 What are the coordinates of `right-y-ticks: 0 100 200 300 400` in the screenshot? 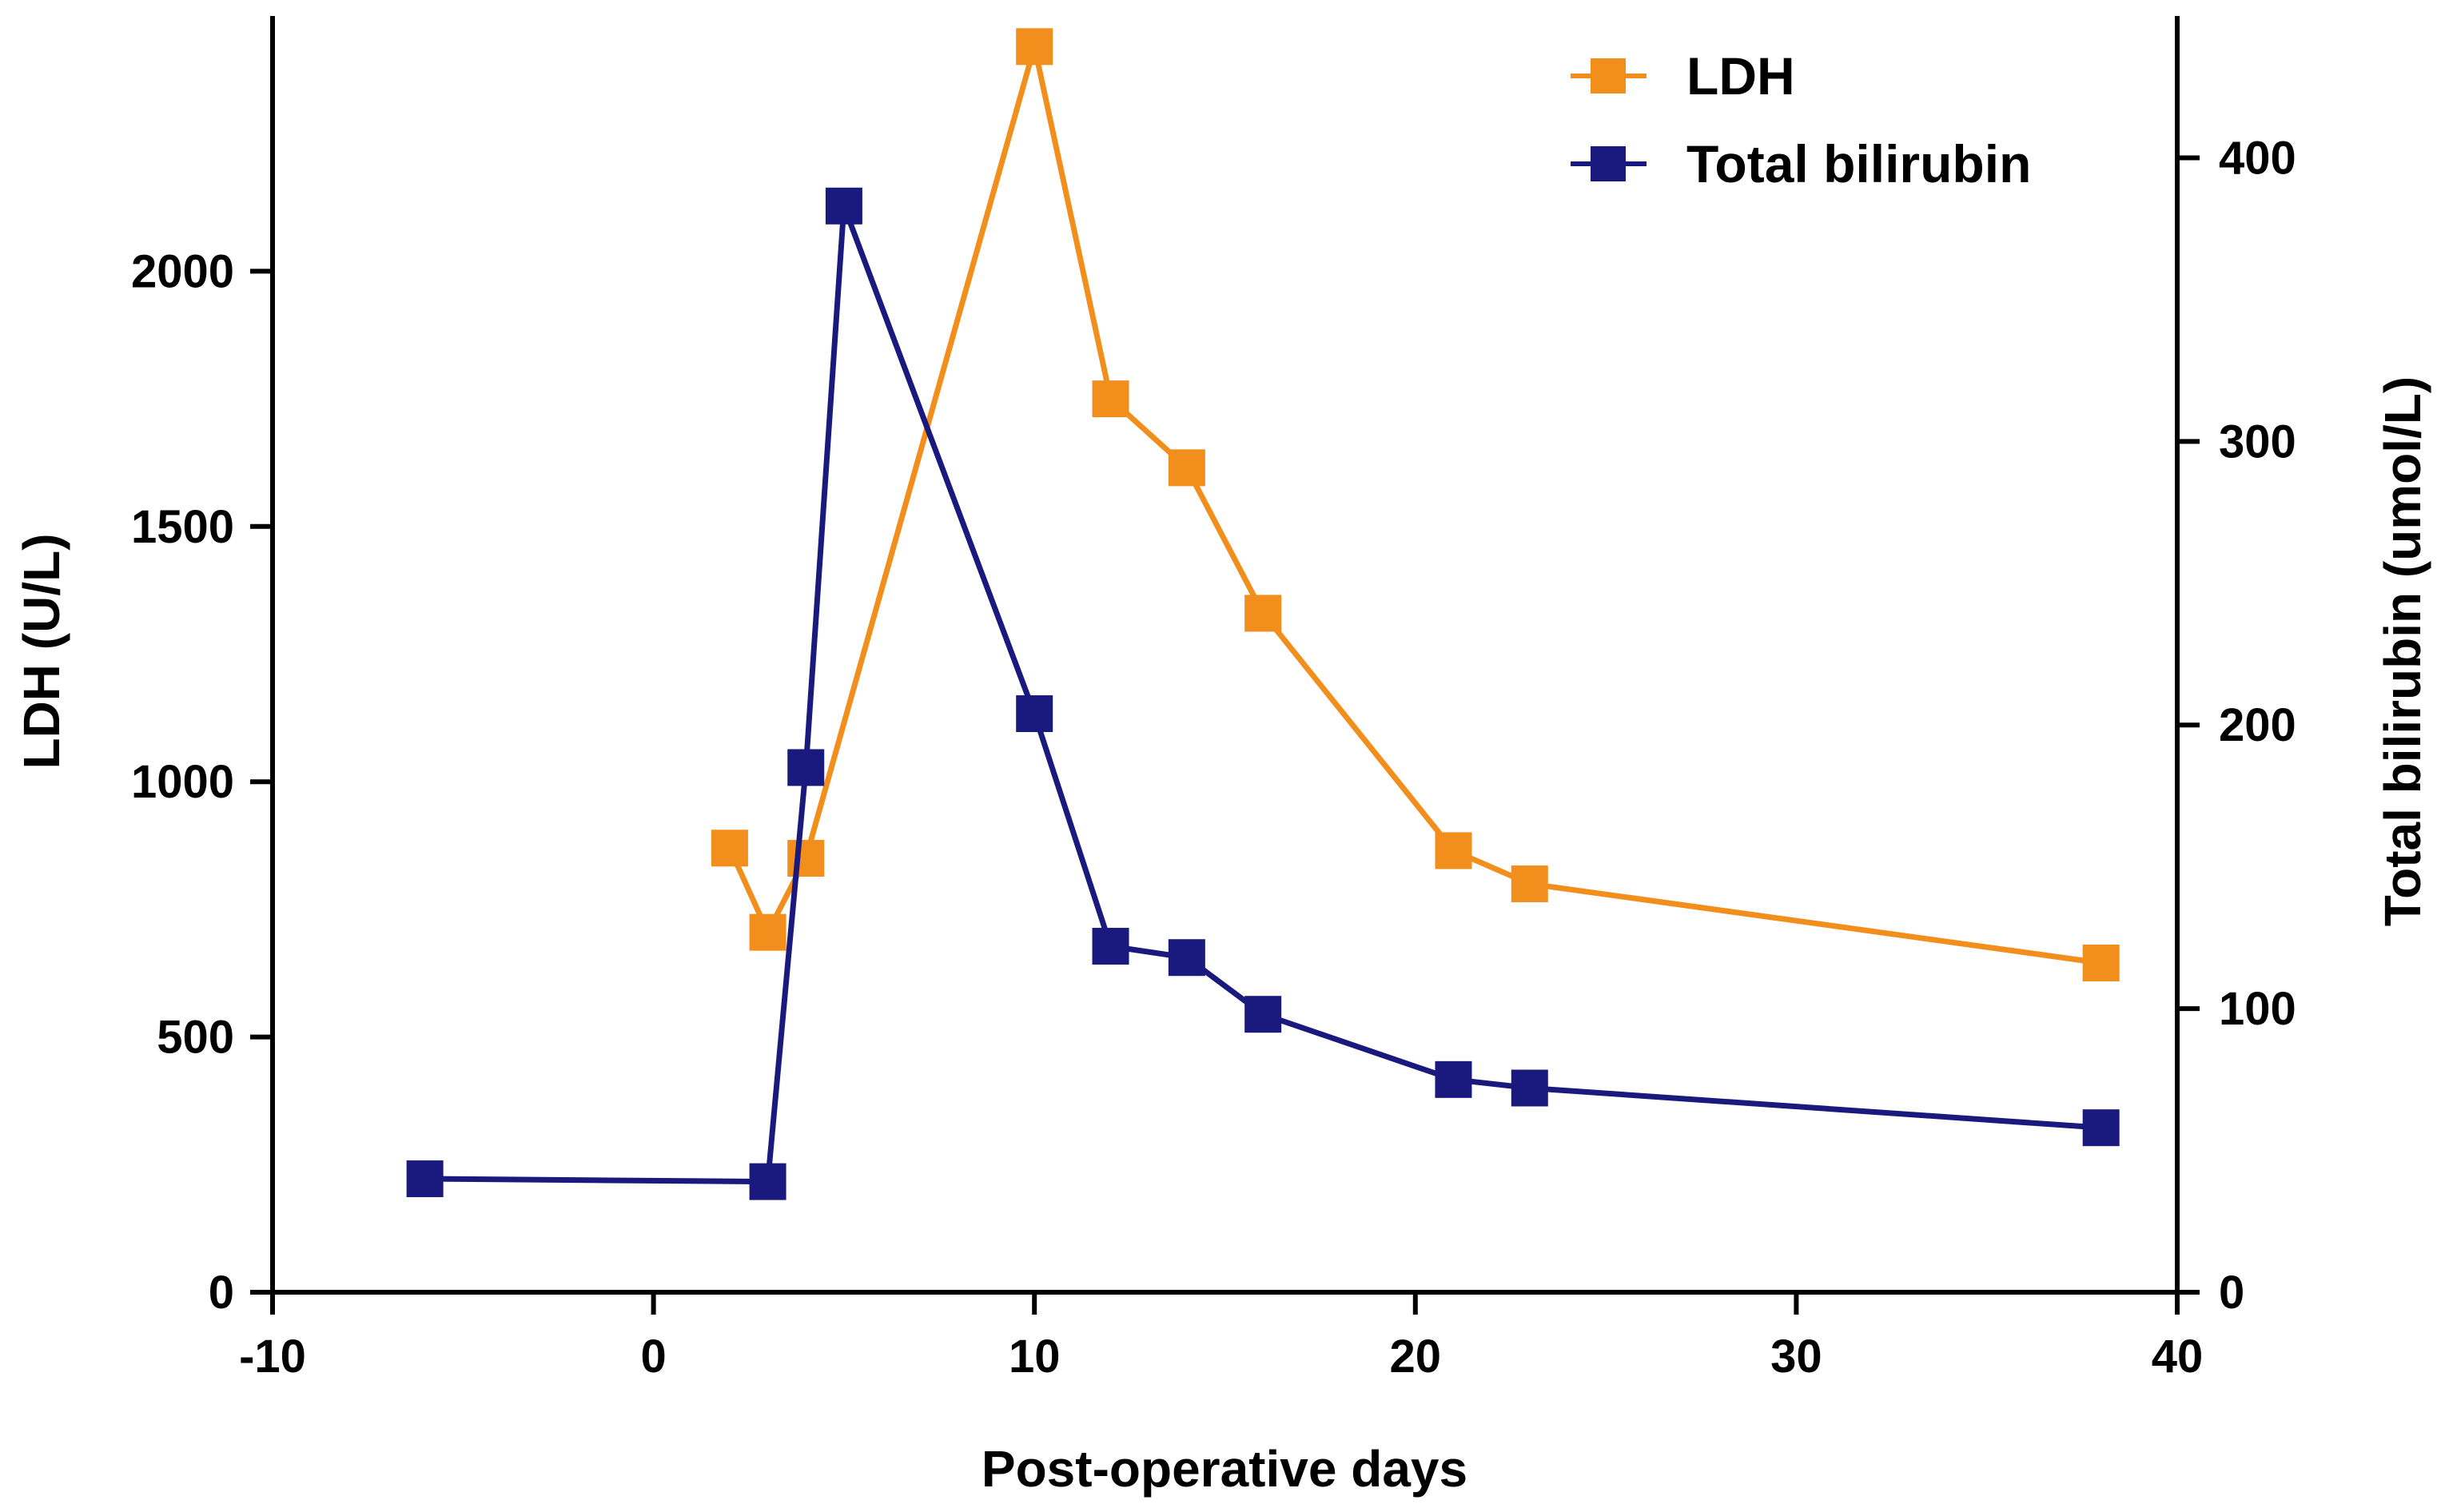 It's located at (2237, 725).